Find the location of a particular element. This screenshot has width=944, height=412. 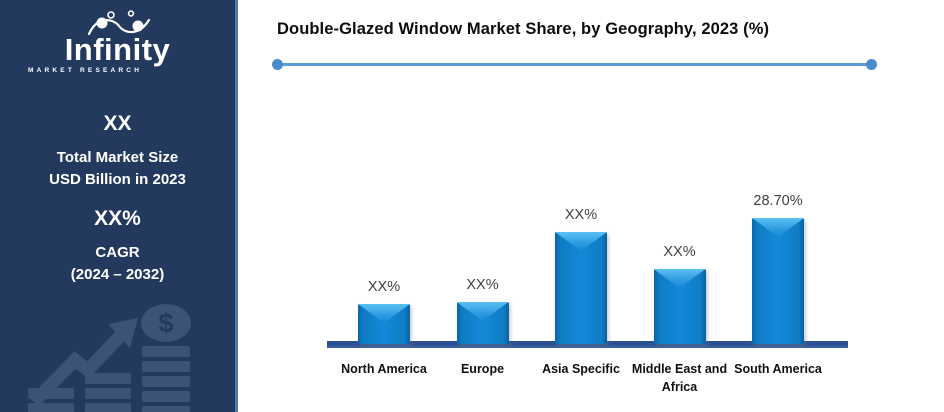

bar-north-america is located at coordinates (384, 324).